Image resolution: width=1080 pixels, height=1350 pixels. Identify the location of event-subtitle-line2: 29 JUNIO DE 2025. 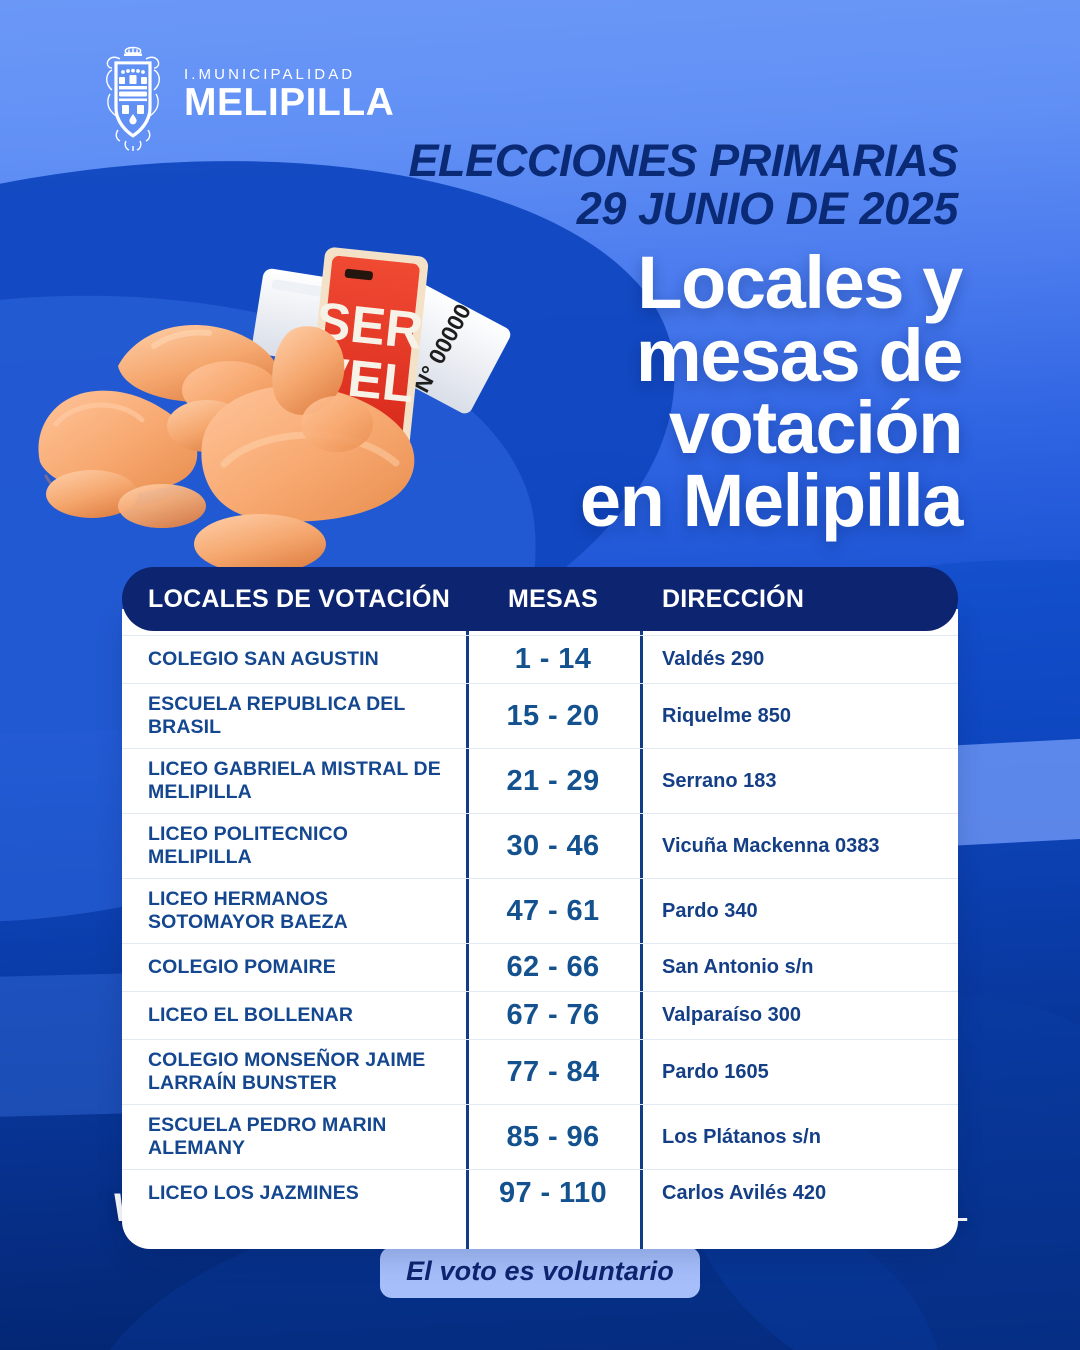
(767, 209).